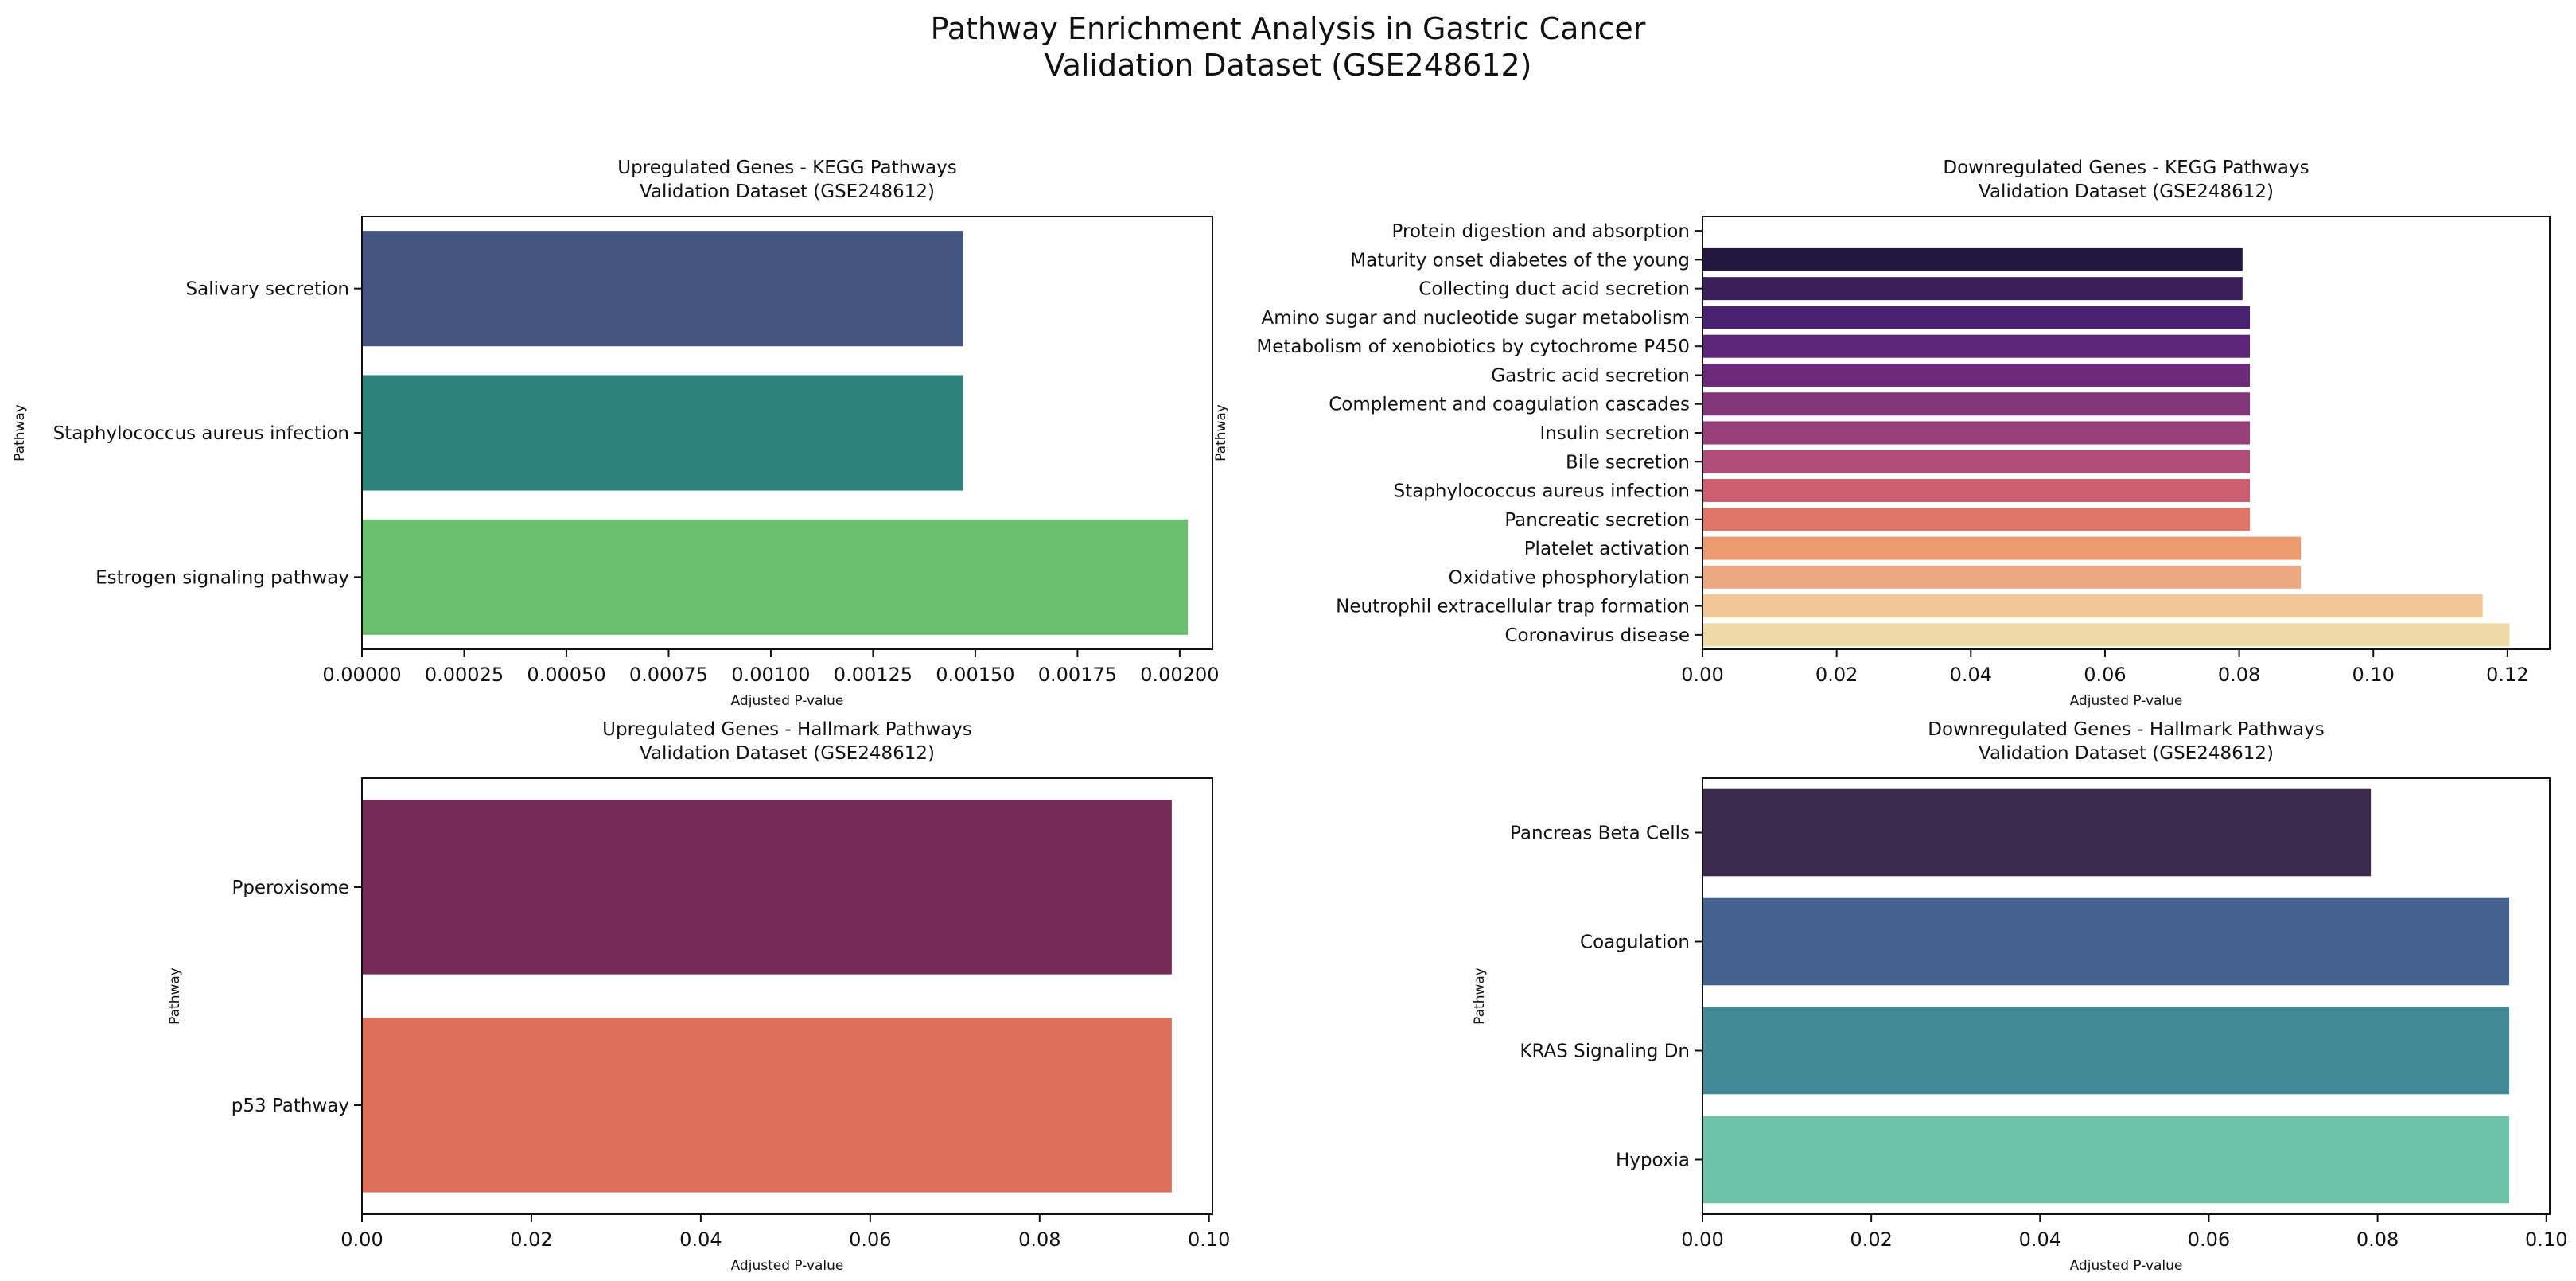 Image resolution: width=2576 pixels, height=1281 pixels. What do you see at coordinates (566, 675) in the screenshot?
I see `up-kegg-xtick-label: 0.00050` at bounding box center [566, 675].